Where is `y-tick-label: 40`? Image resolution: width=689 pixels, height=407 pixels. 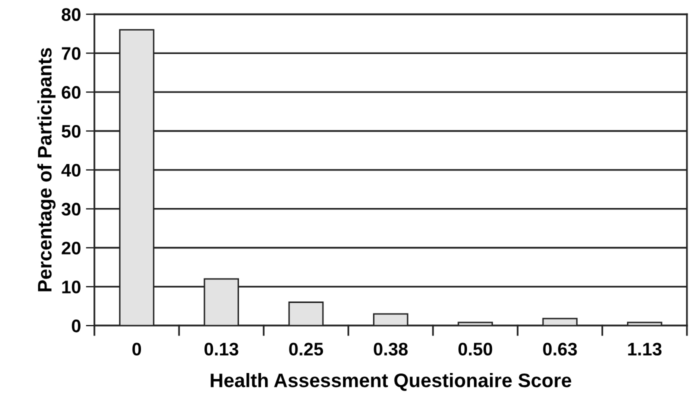
y-tick-label: 40 is located at coordinates (70, 170).